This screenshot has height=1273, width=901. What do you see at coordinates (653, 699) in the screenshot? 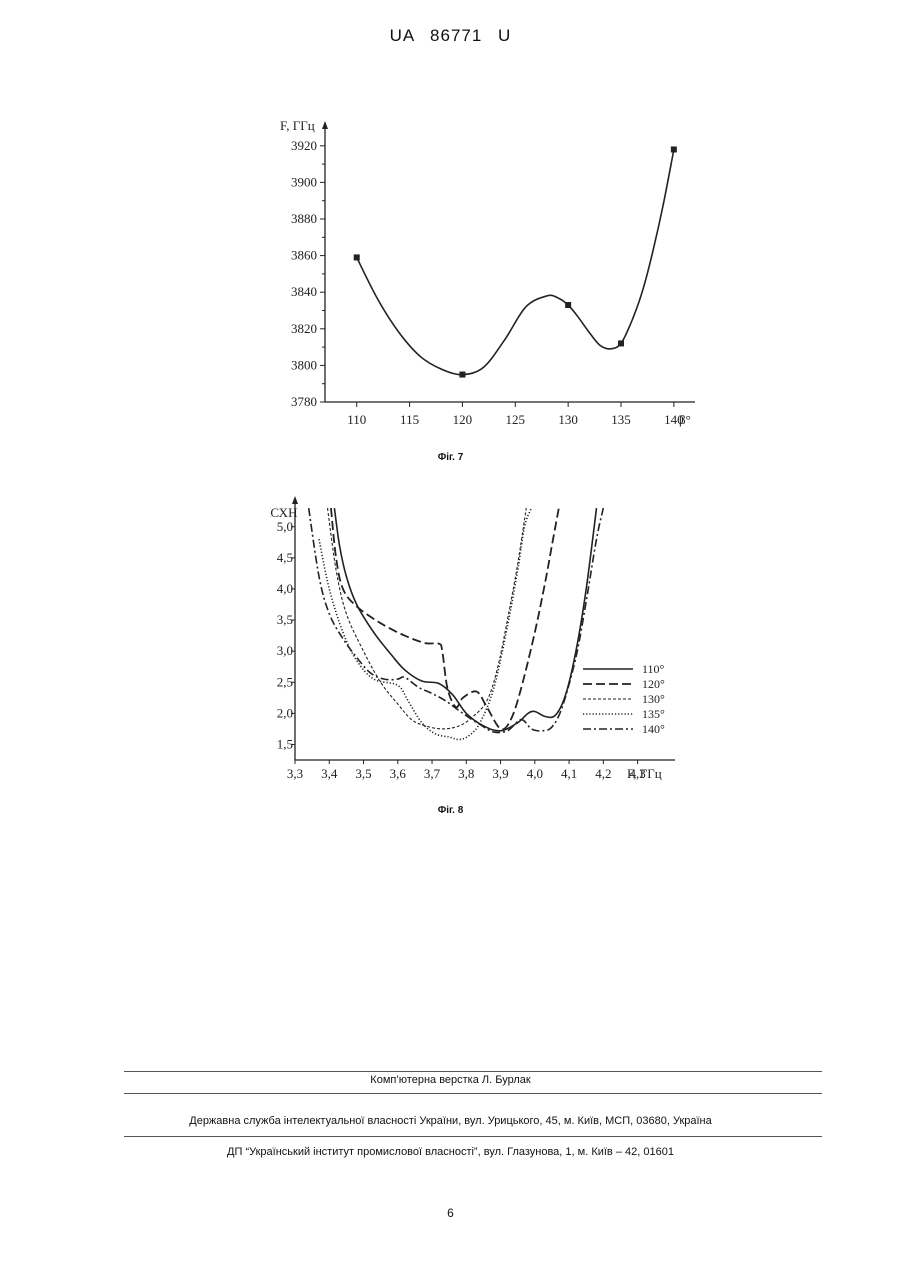
I see `legend-label-2: 130°` at bounding box center [653, 699].